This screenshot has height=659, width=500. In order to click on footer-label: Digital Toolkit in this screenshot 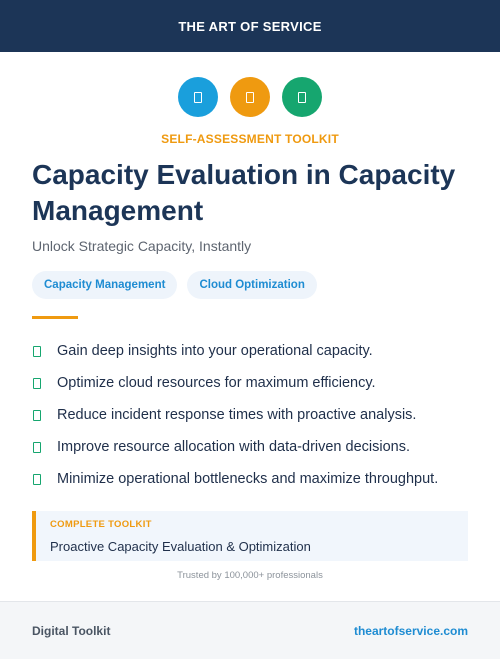, I will do `click(71, 630)`.